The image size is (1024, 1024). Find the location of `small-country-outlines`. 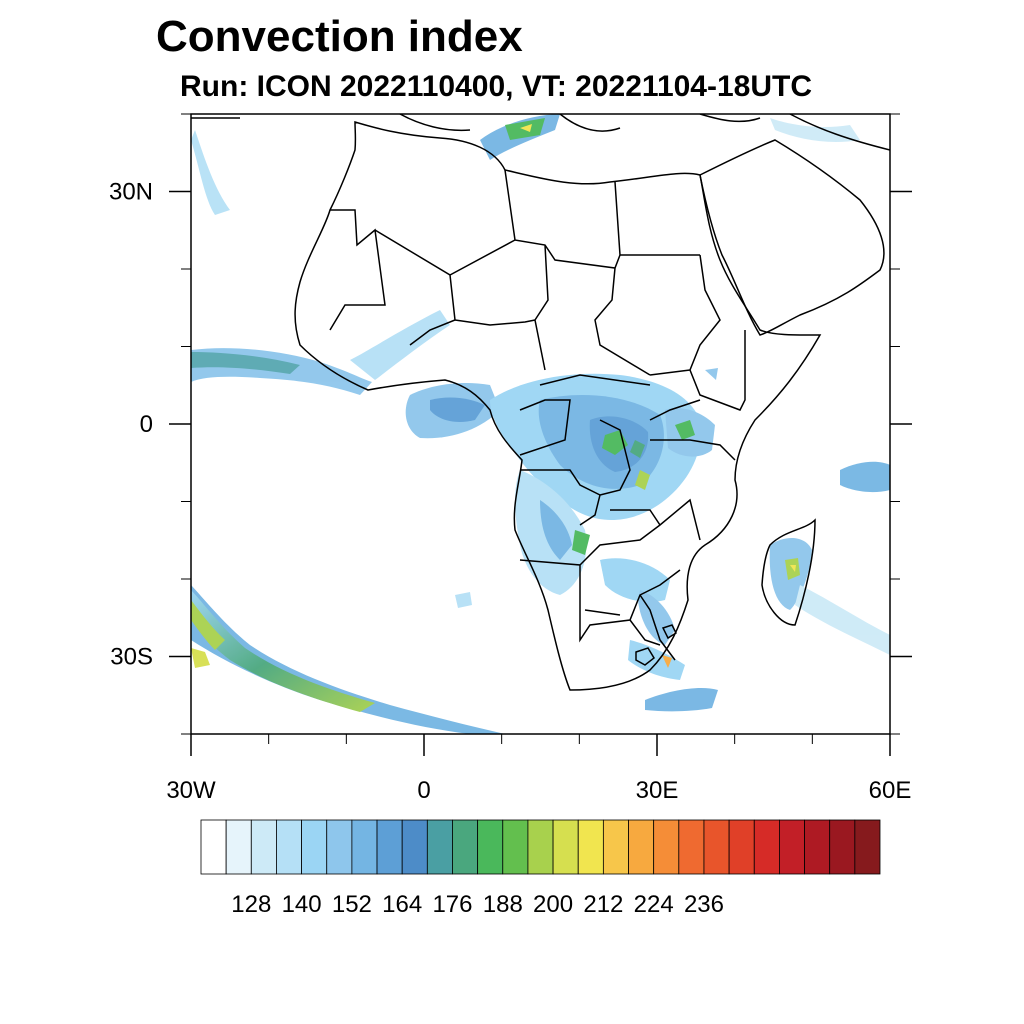

small-country-outlines is located at coordinates (656, 645).